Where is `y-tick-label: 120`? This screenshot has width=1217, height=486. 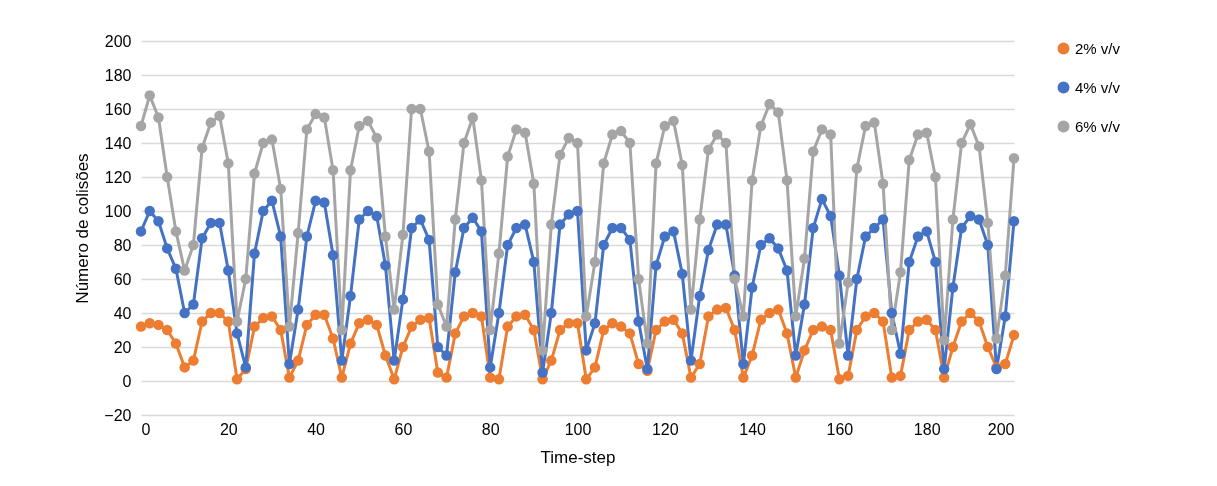 y-tick-label: 120 is located at coordinates (118, 177).